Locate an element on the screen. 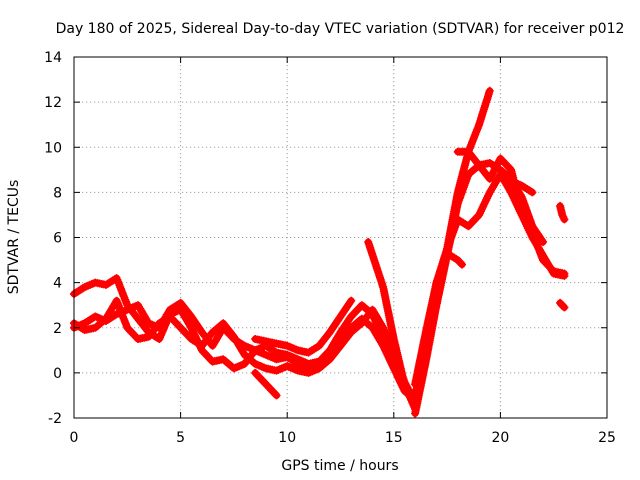 The image size is (640, 480). y-tick-label: 6 is located at coordinates (57, 239).